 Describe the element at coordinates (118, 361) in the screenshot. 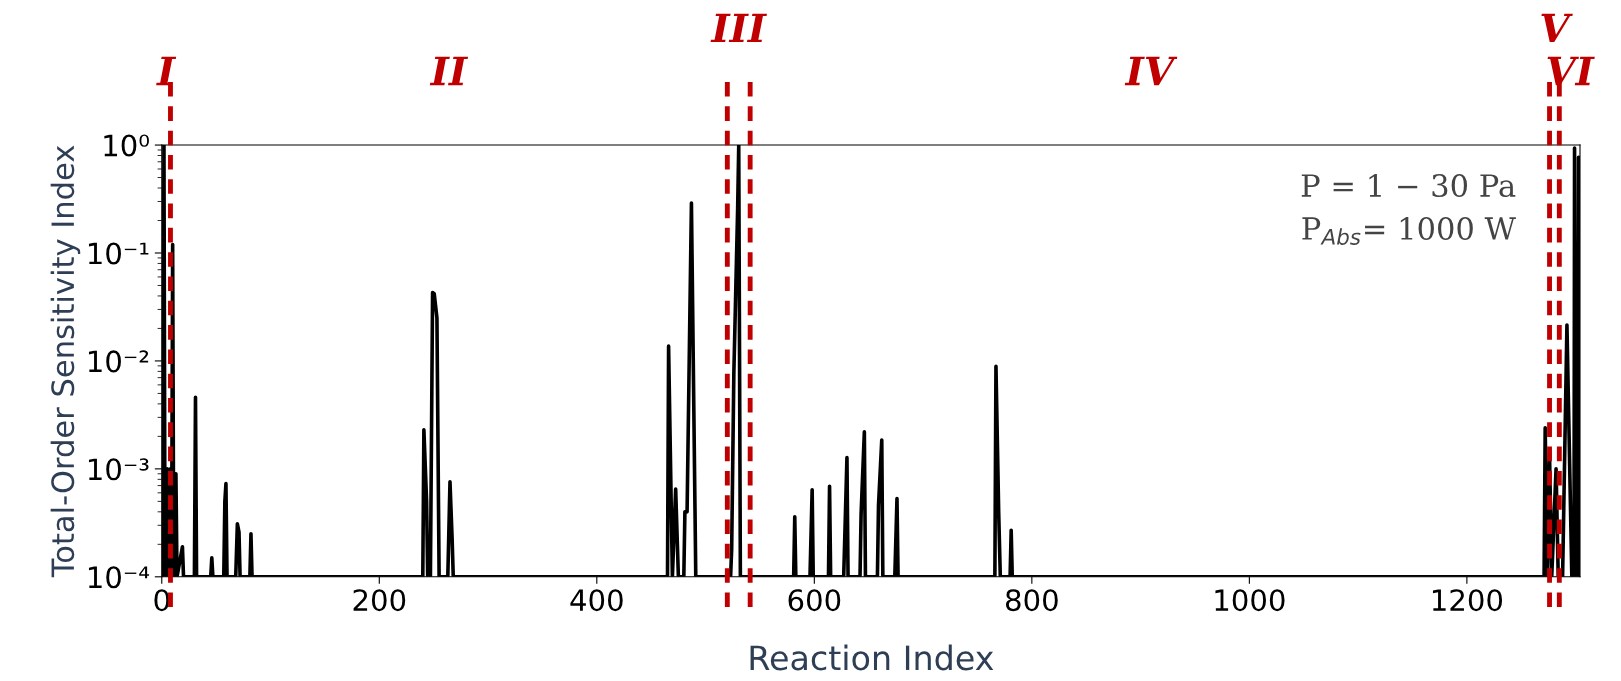

I see `y-tick-label: 10⁻²` at that location.